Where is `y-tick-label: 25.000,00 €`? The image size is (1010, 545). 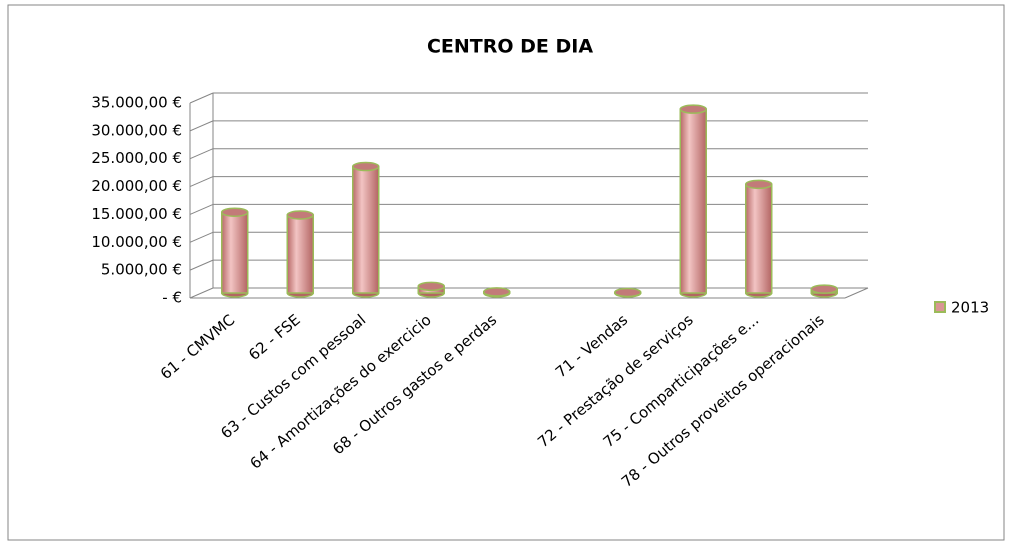 y-tick-label: 25.000,00 € is located at coordinates (136, 158).